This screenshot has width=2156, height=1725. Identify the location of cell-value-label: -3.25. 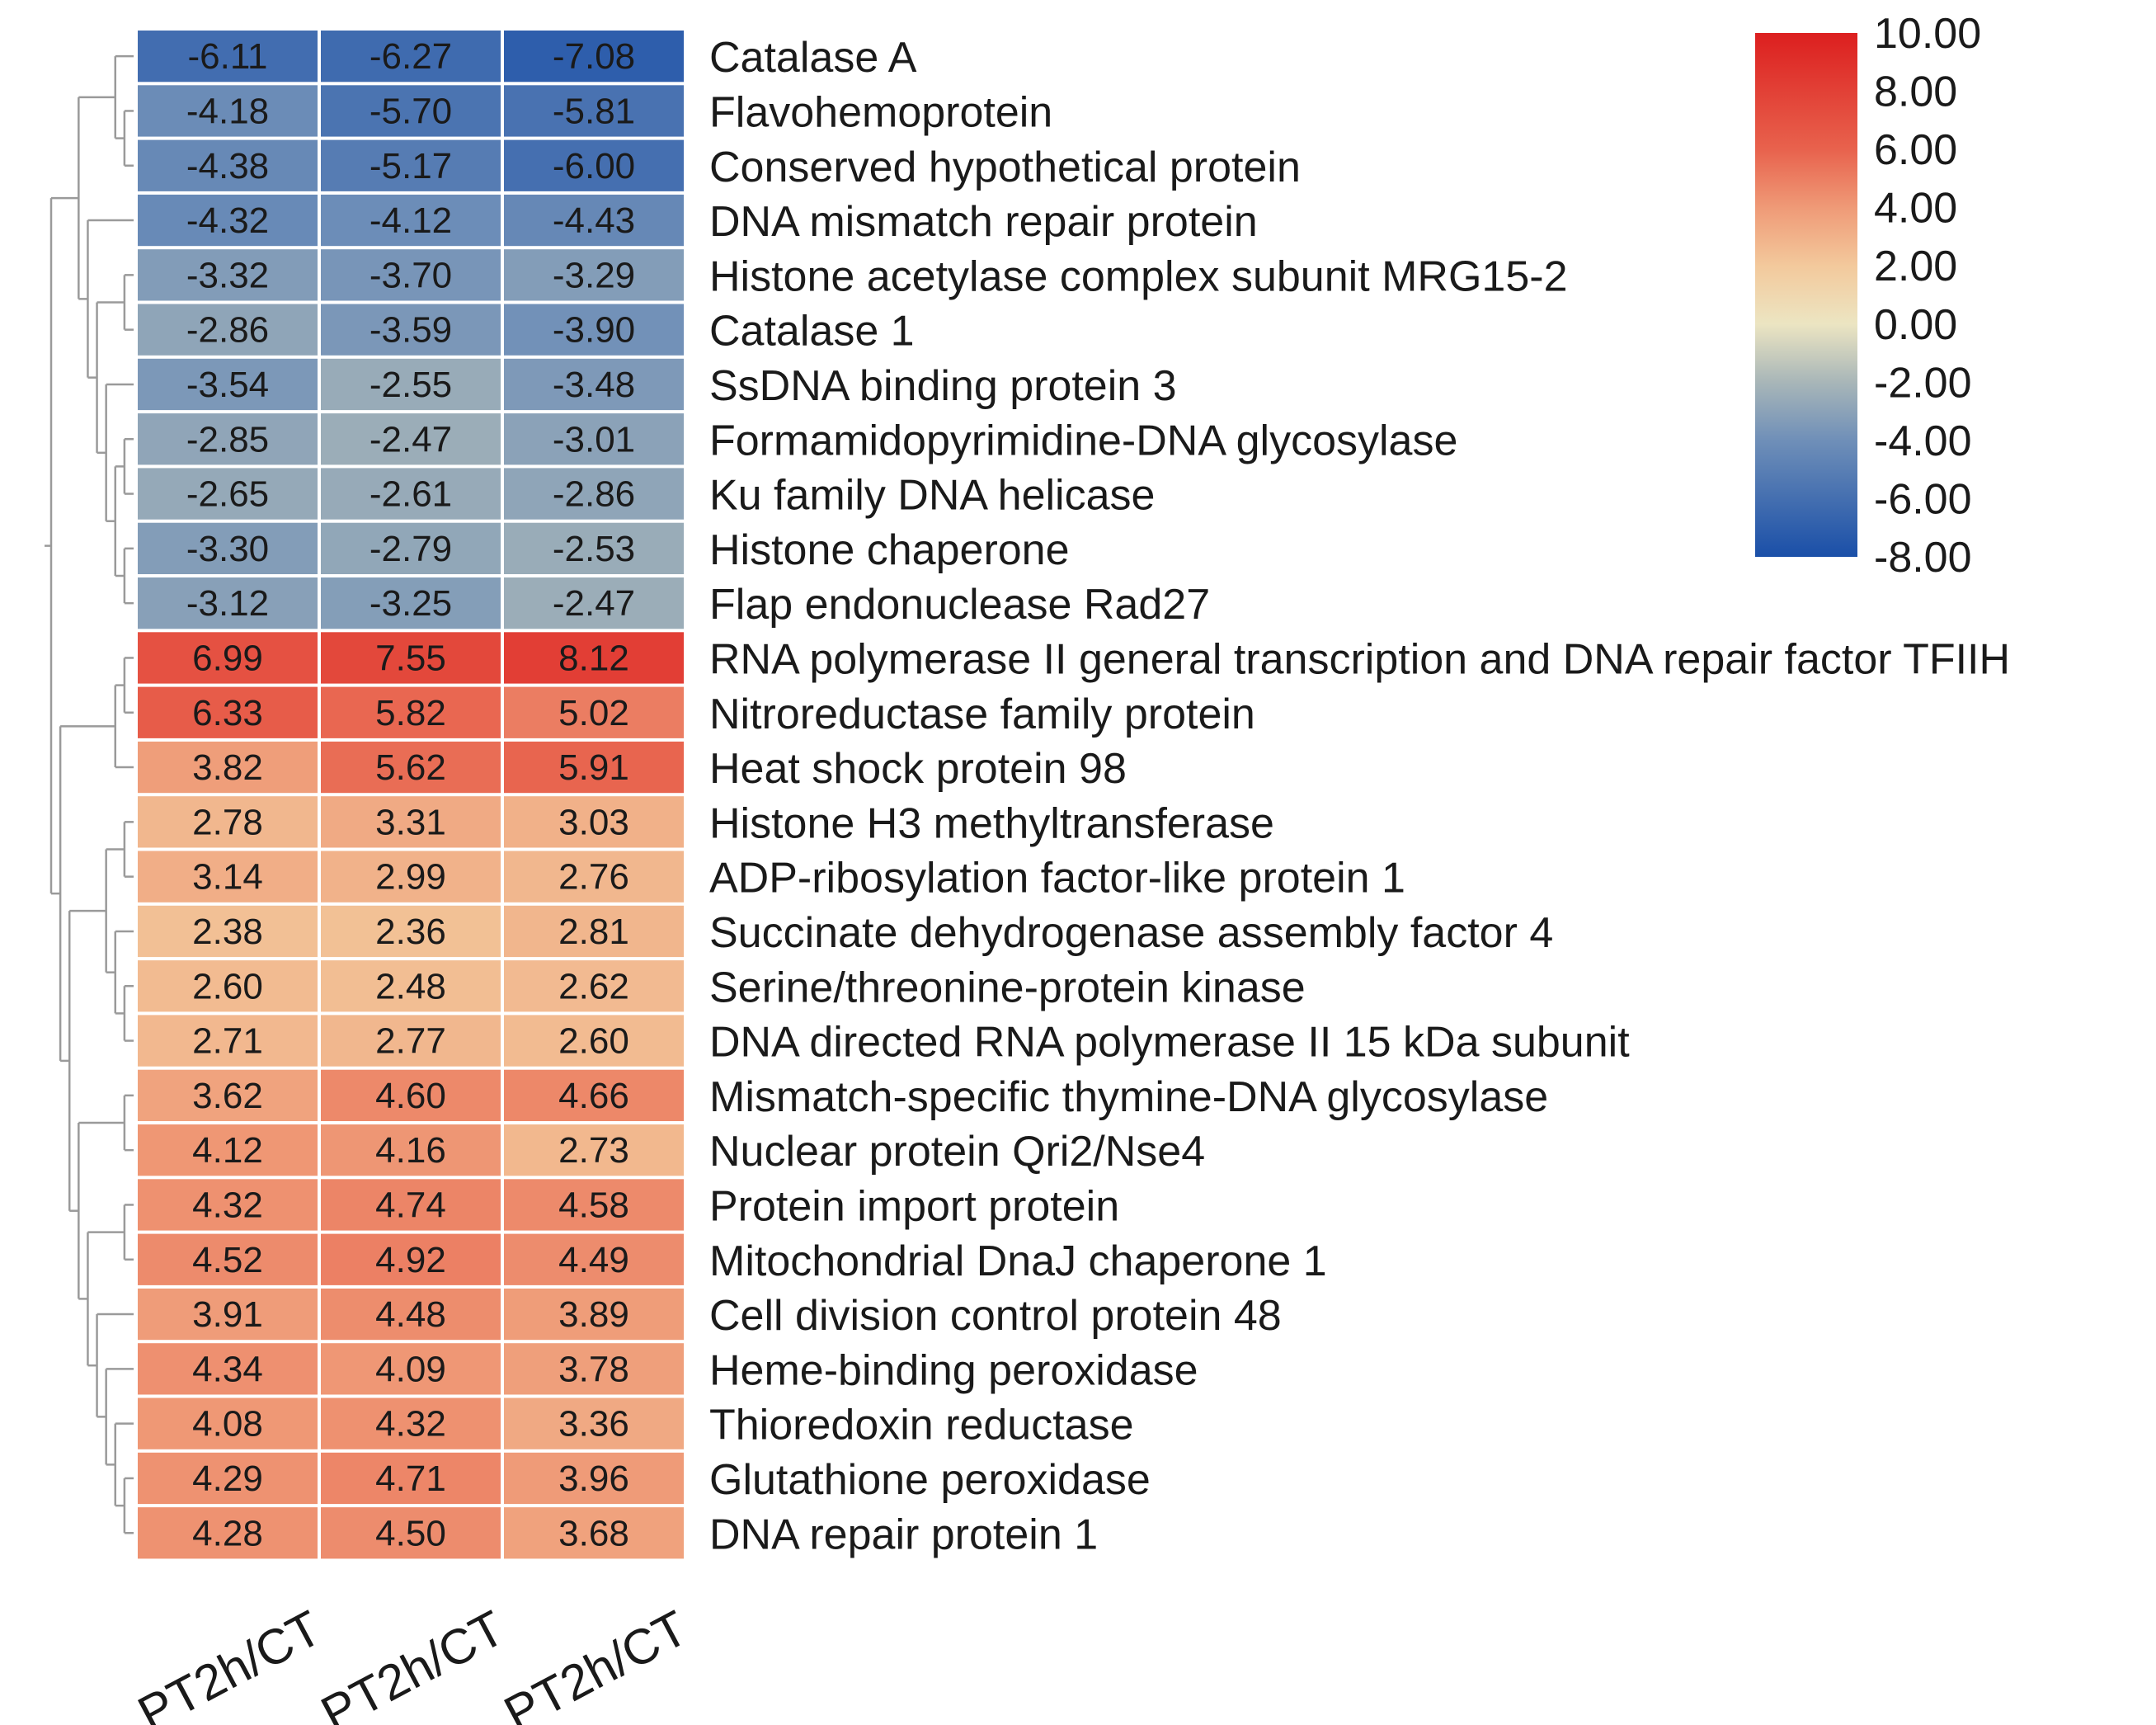
(411, 603).